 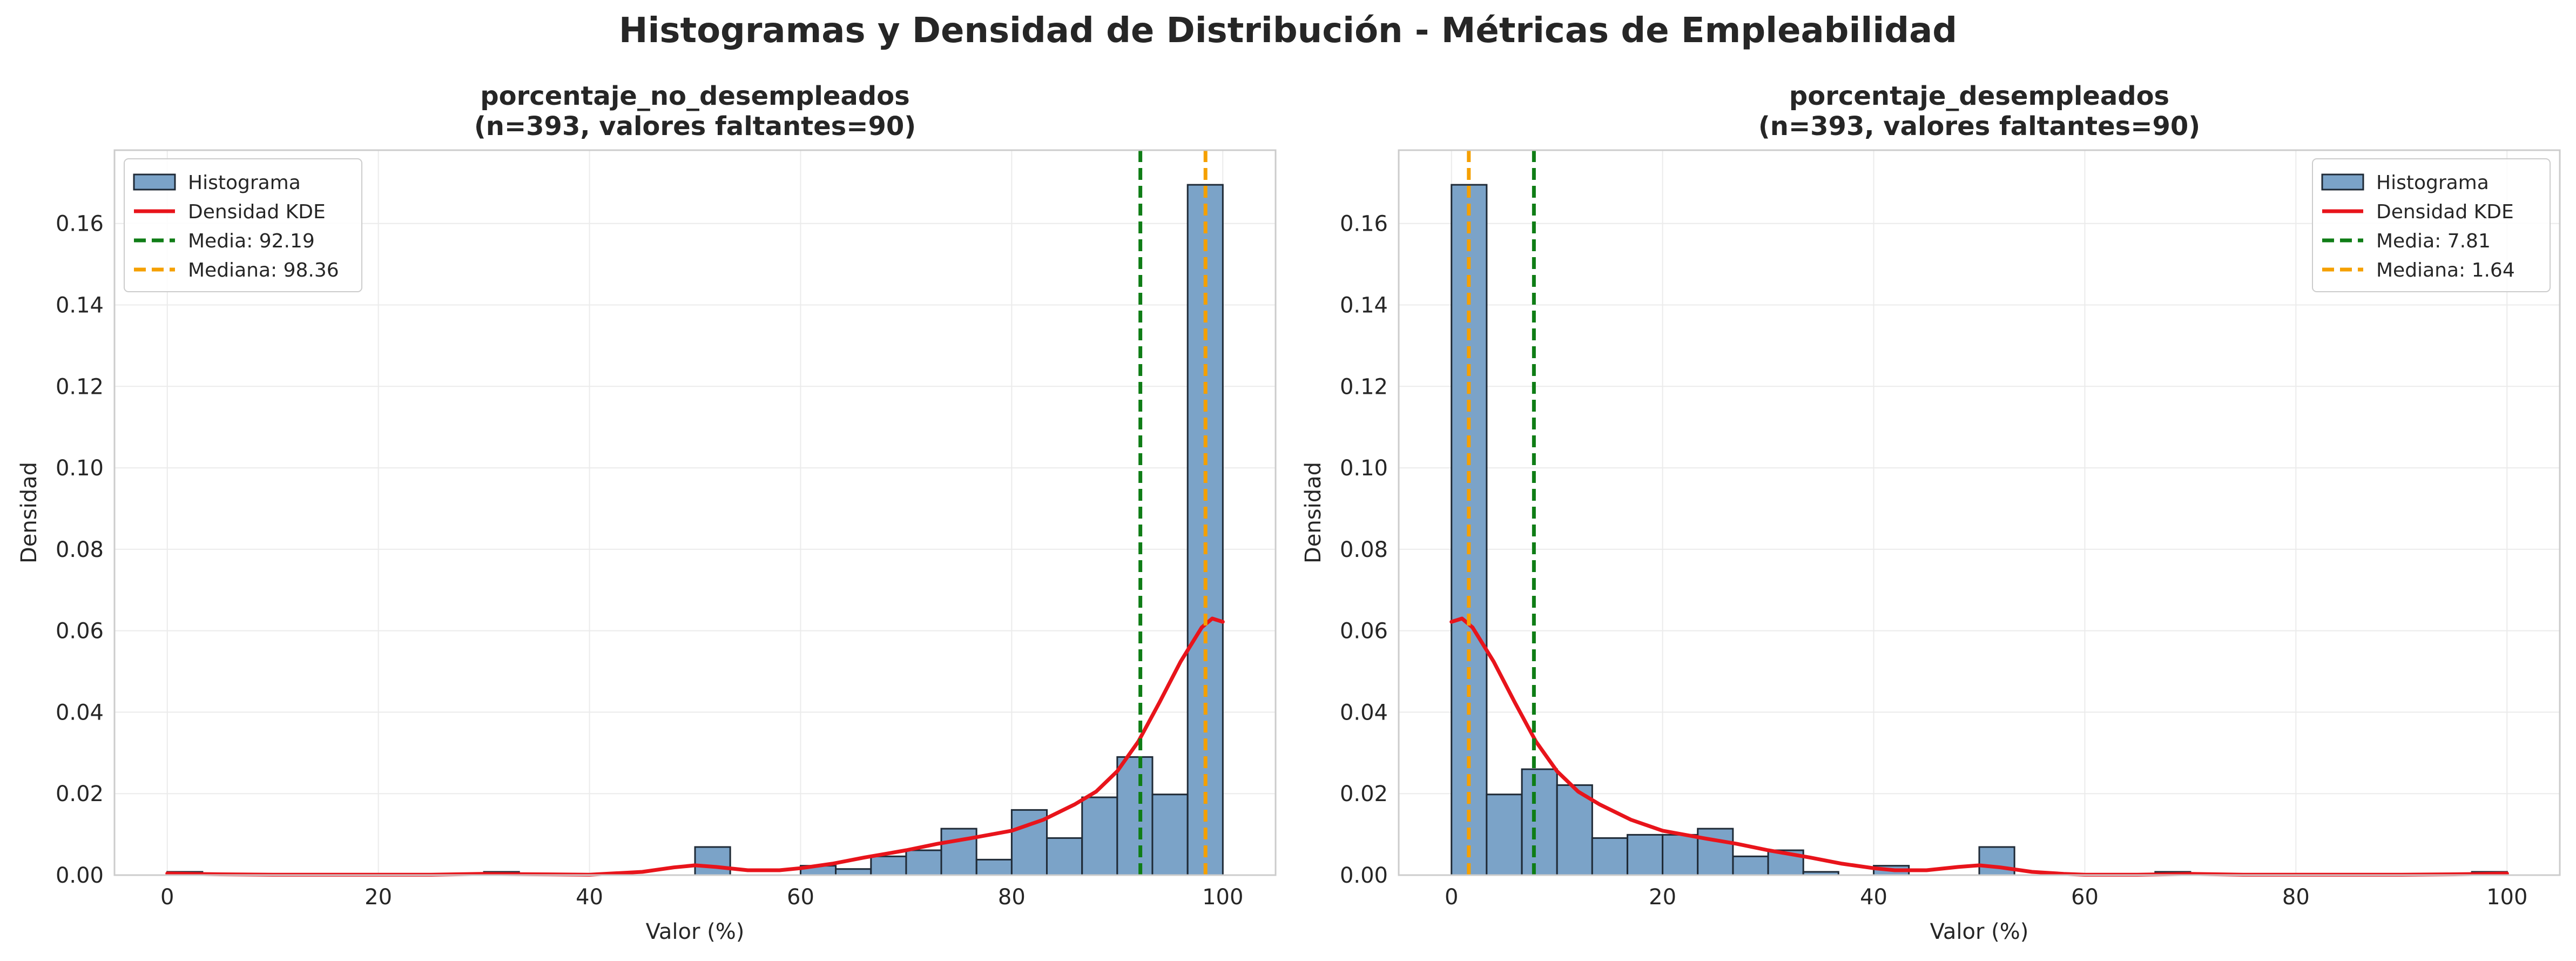 I want to click on legend-median-label: Mediana: 98.36, so click(x=263, y=270).